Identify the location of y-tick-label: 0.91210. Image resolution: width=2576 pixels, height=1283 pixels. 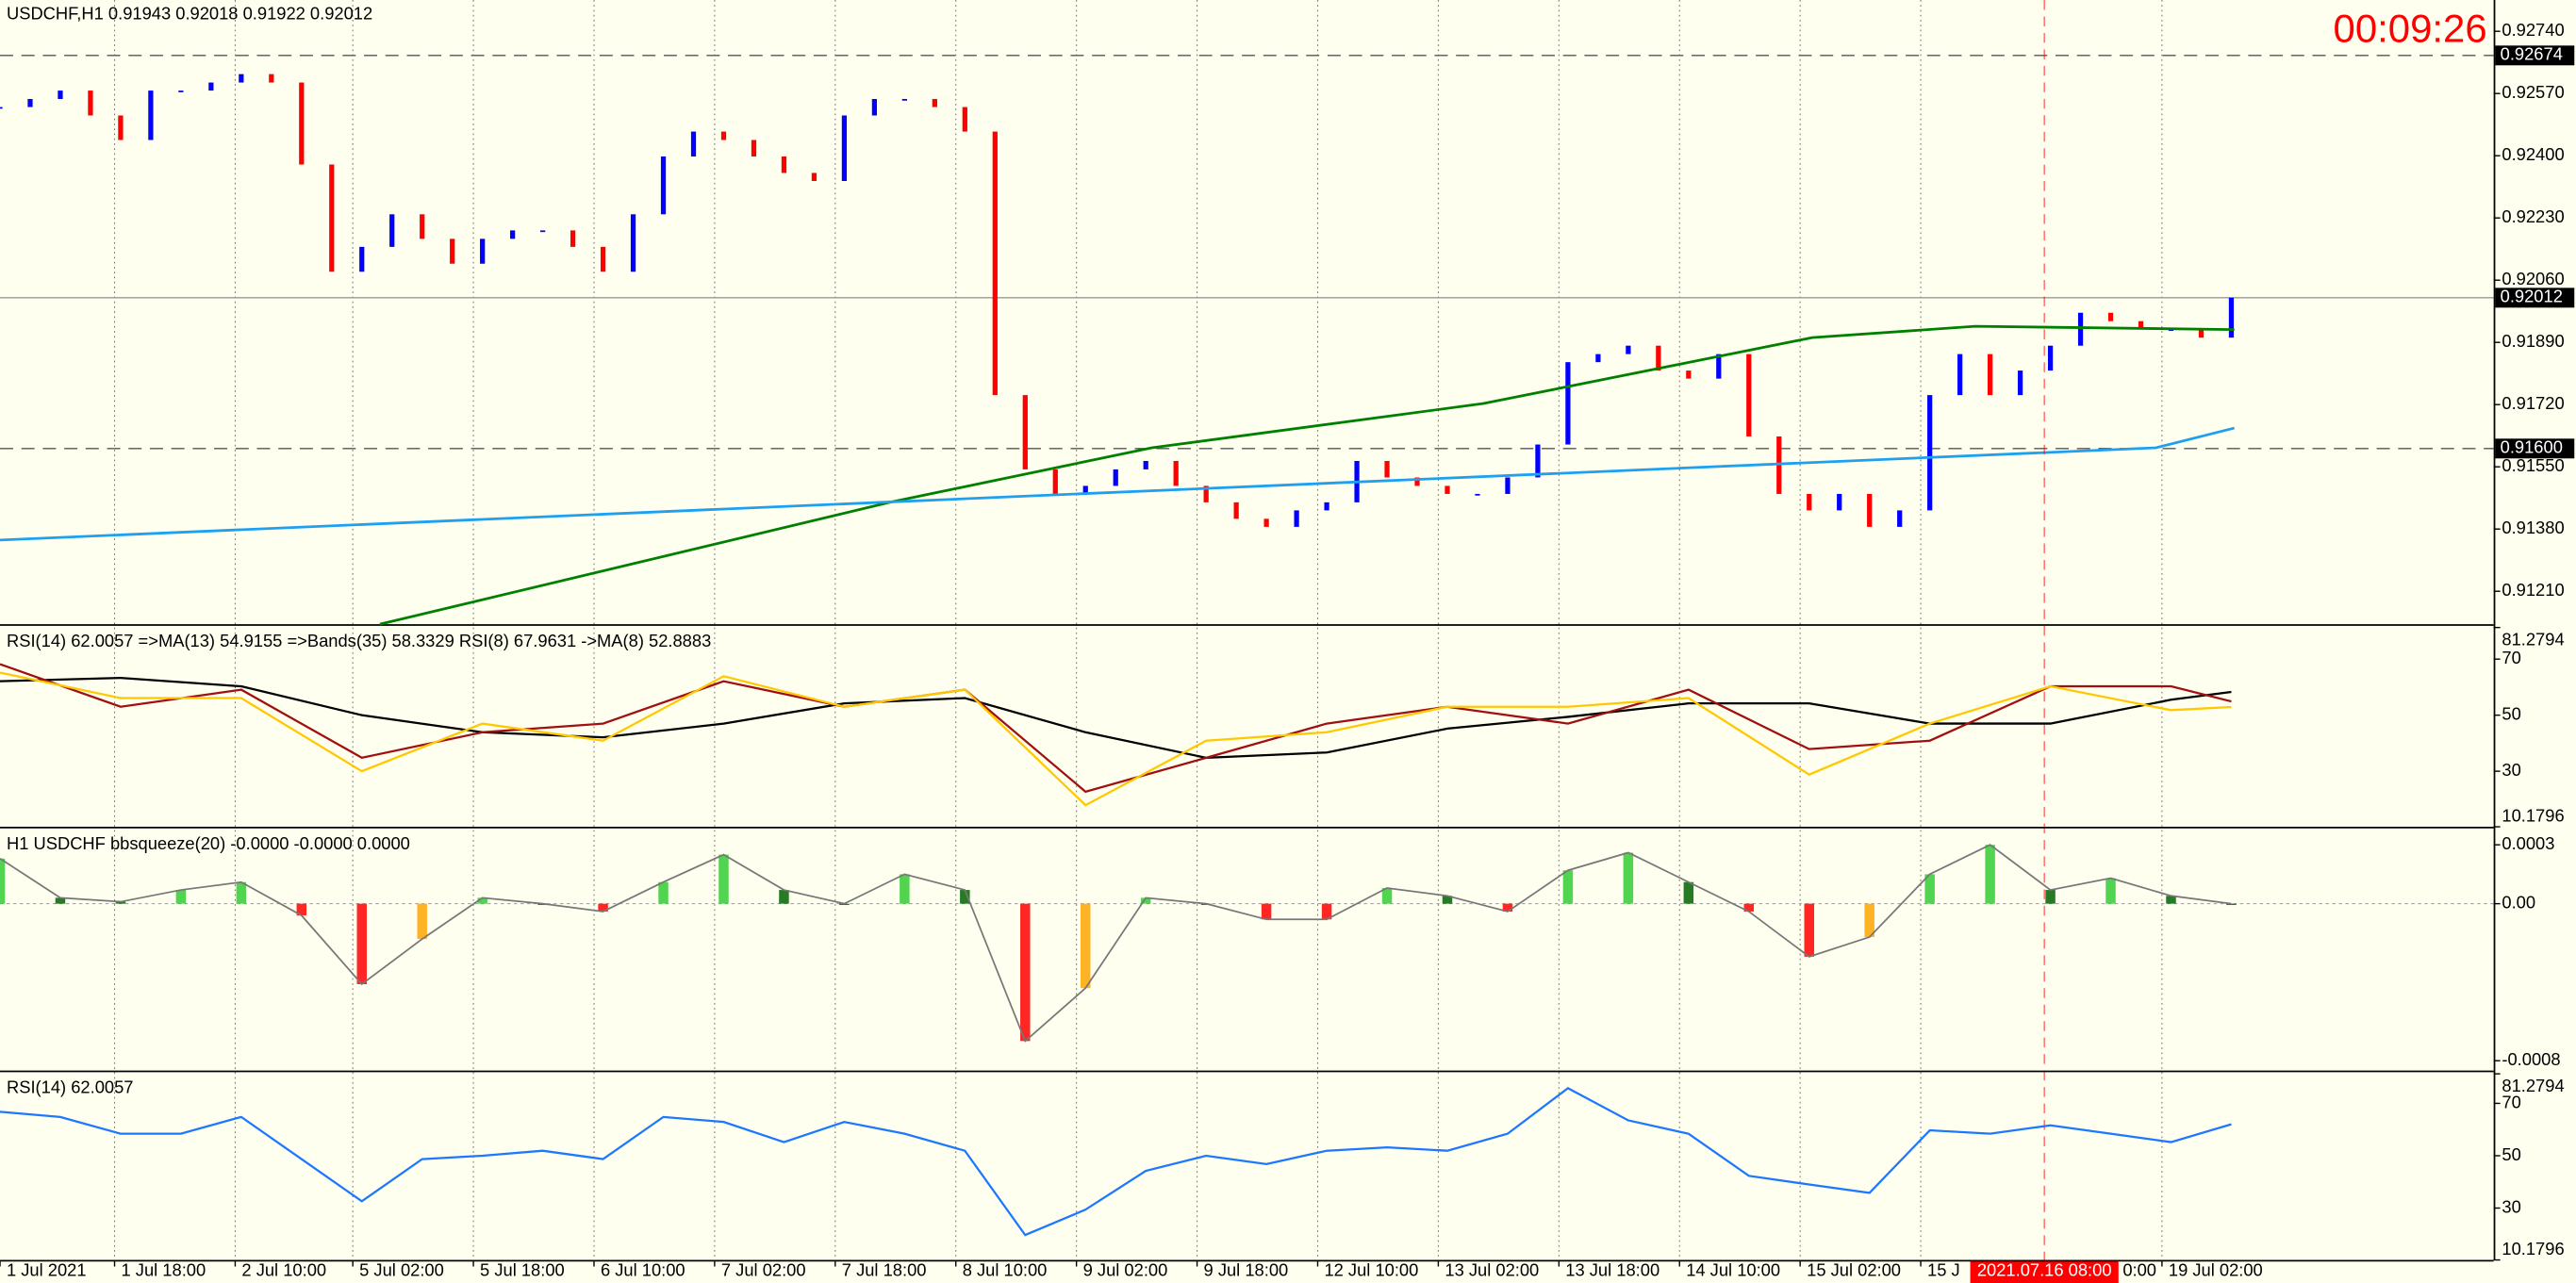
(2533, 590).